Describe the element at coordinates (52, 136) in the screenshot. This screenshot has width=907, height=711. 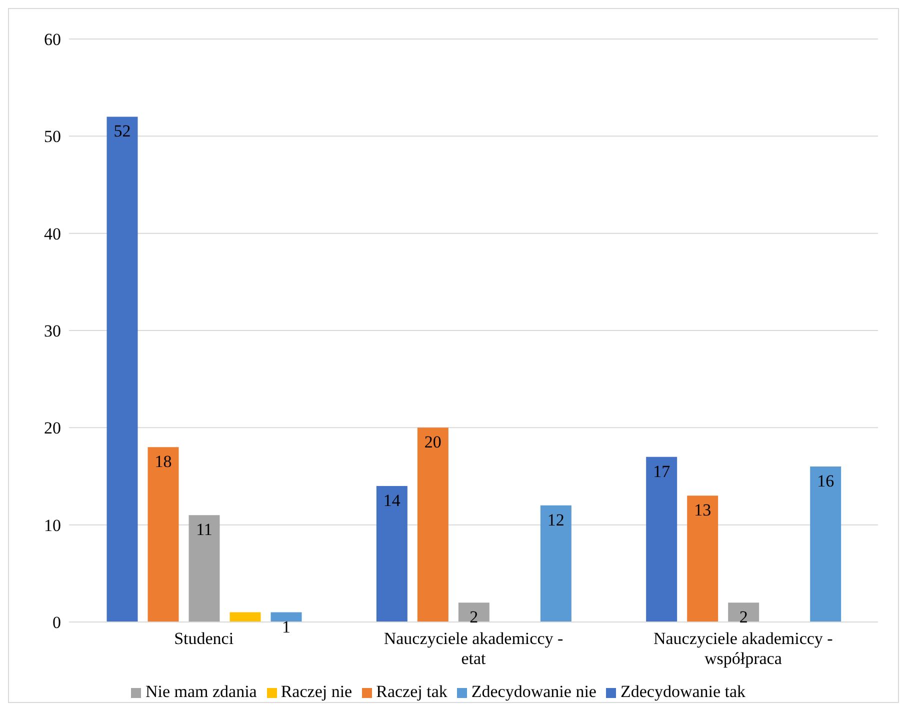
I see `y-tick-label: 50` at that location.